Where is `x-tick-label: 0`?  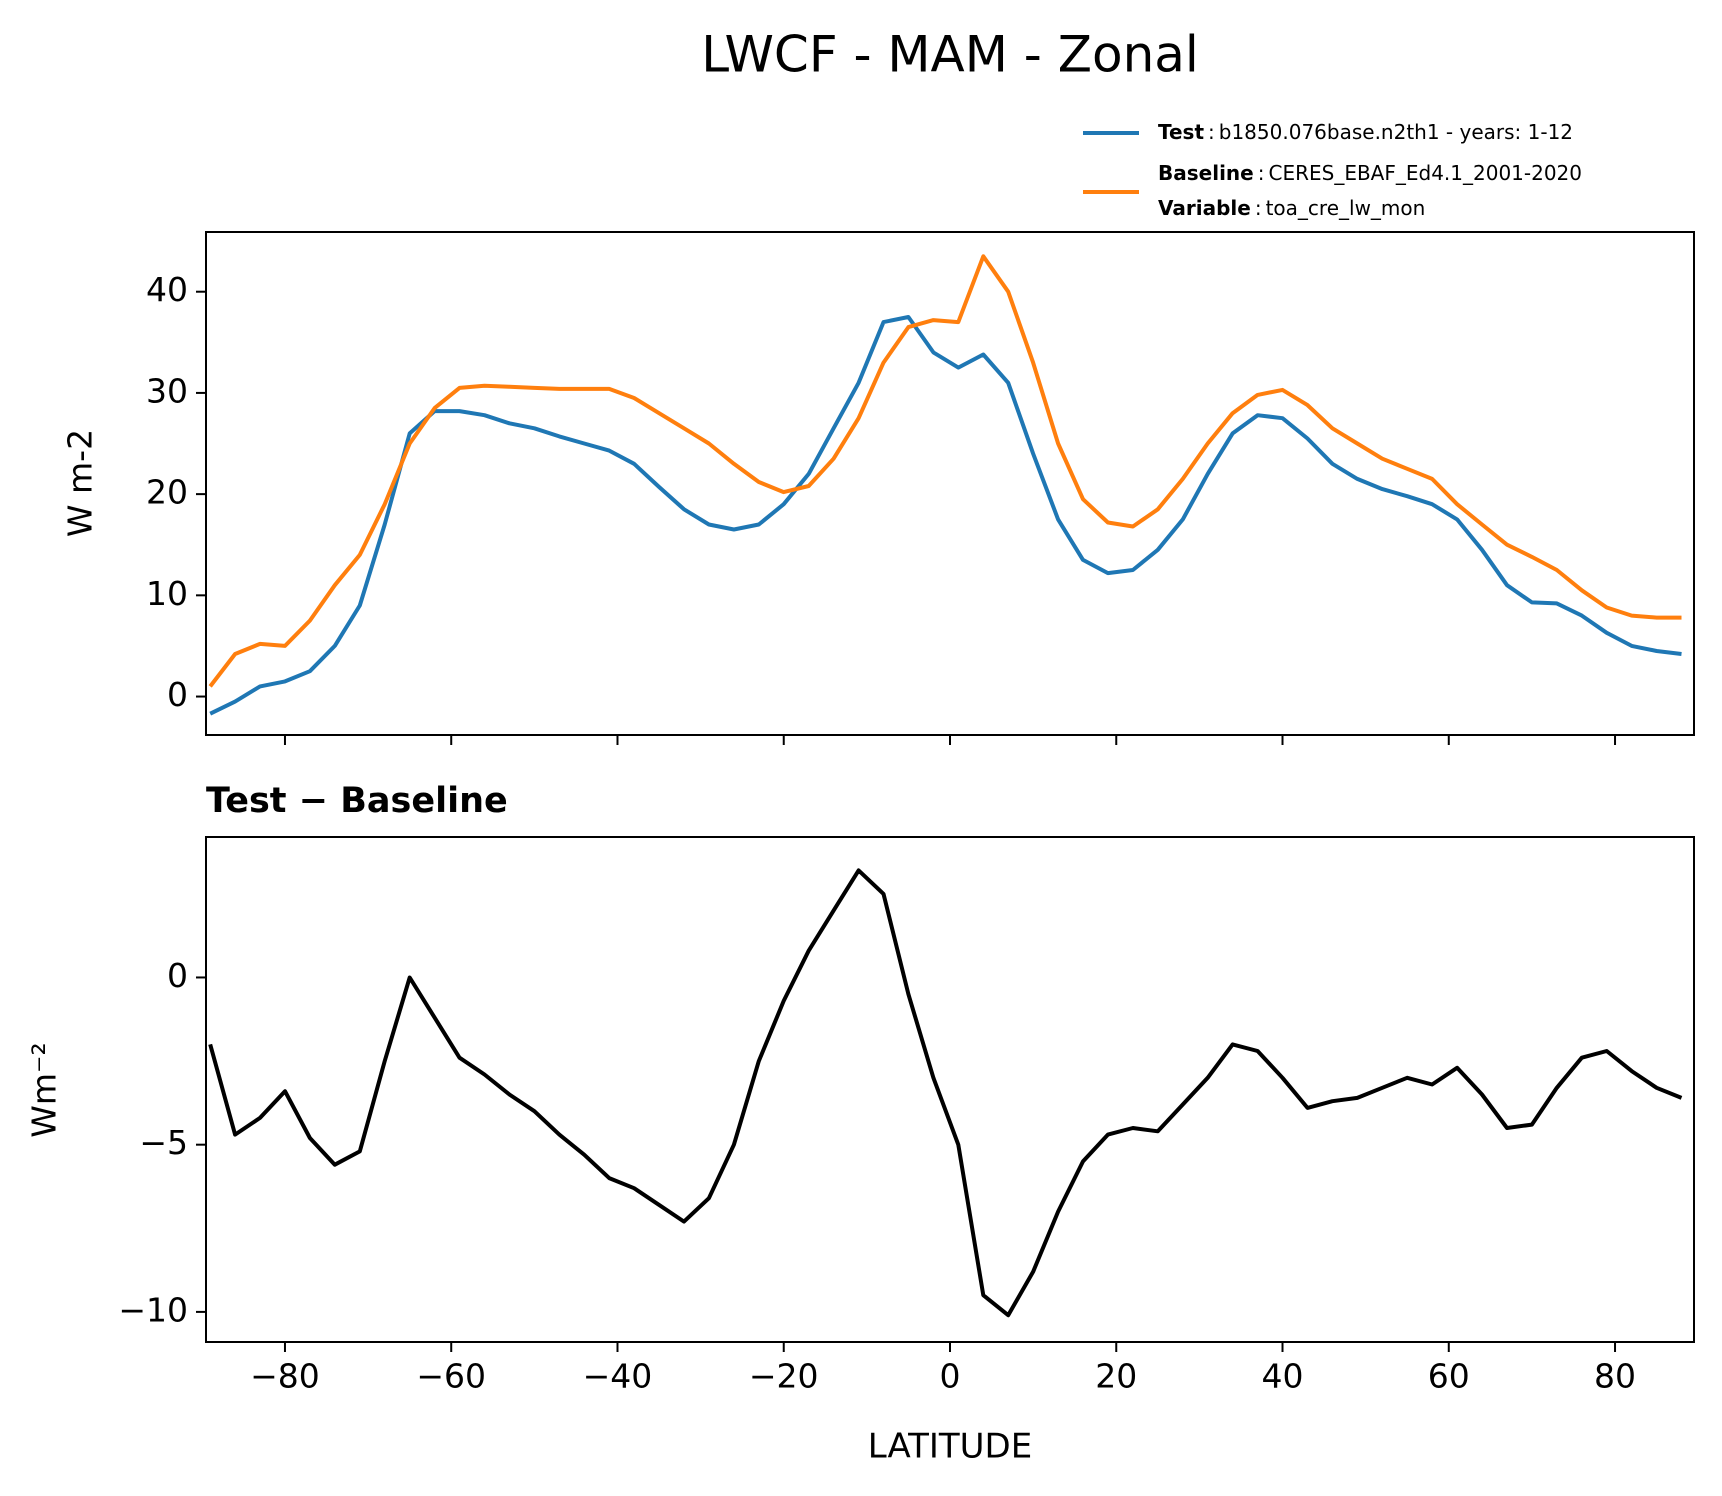
x-tick-label: 0 is located at coordinates (950, 1376).